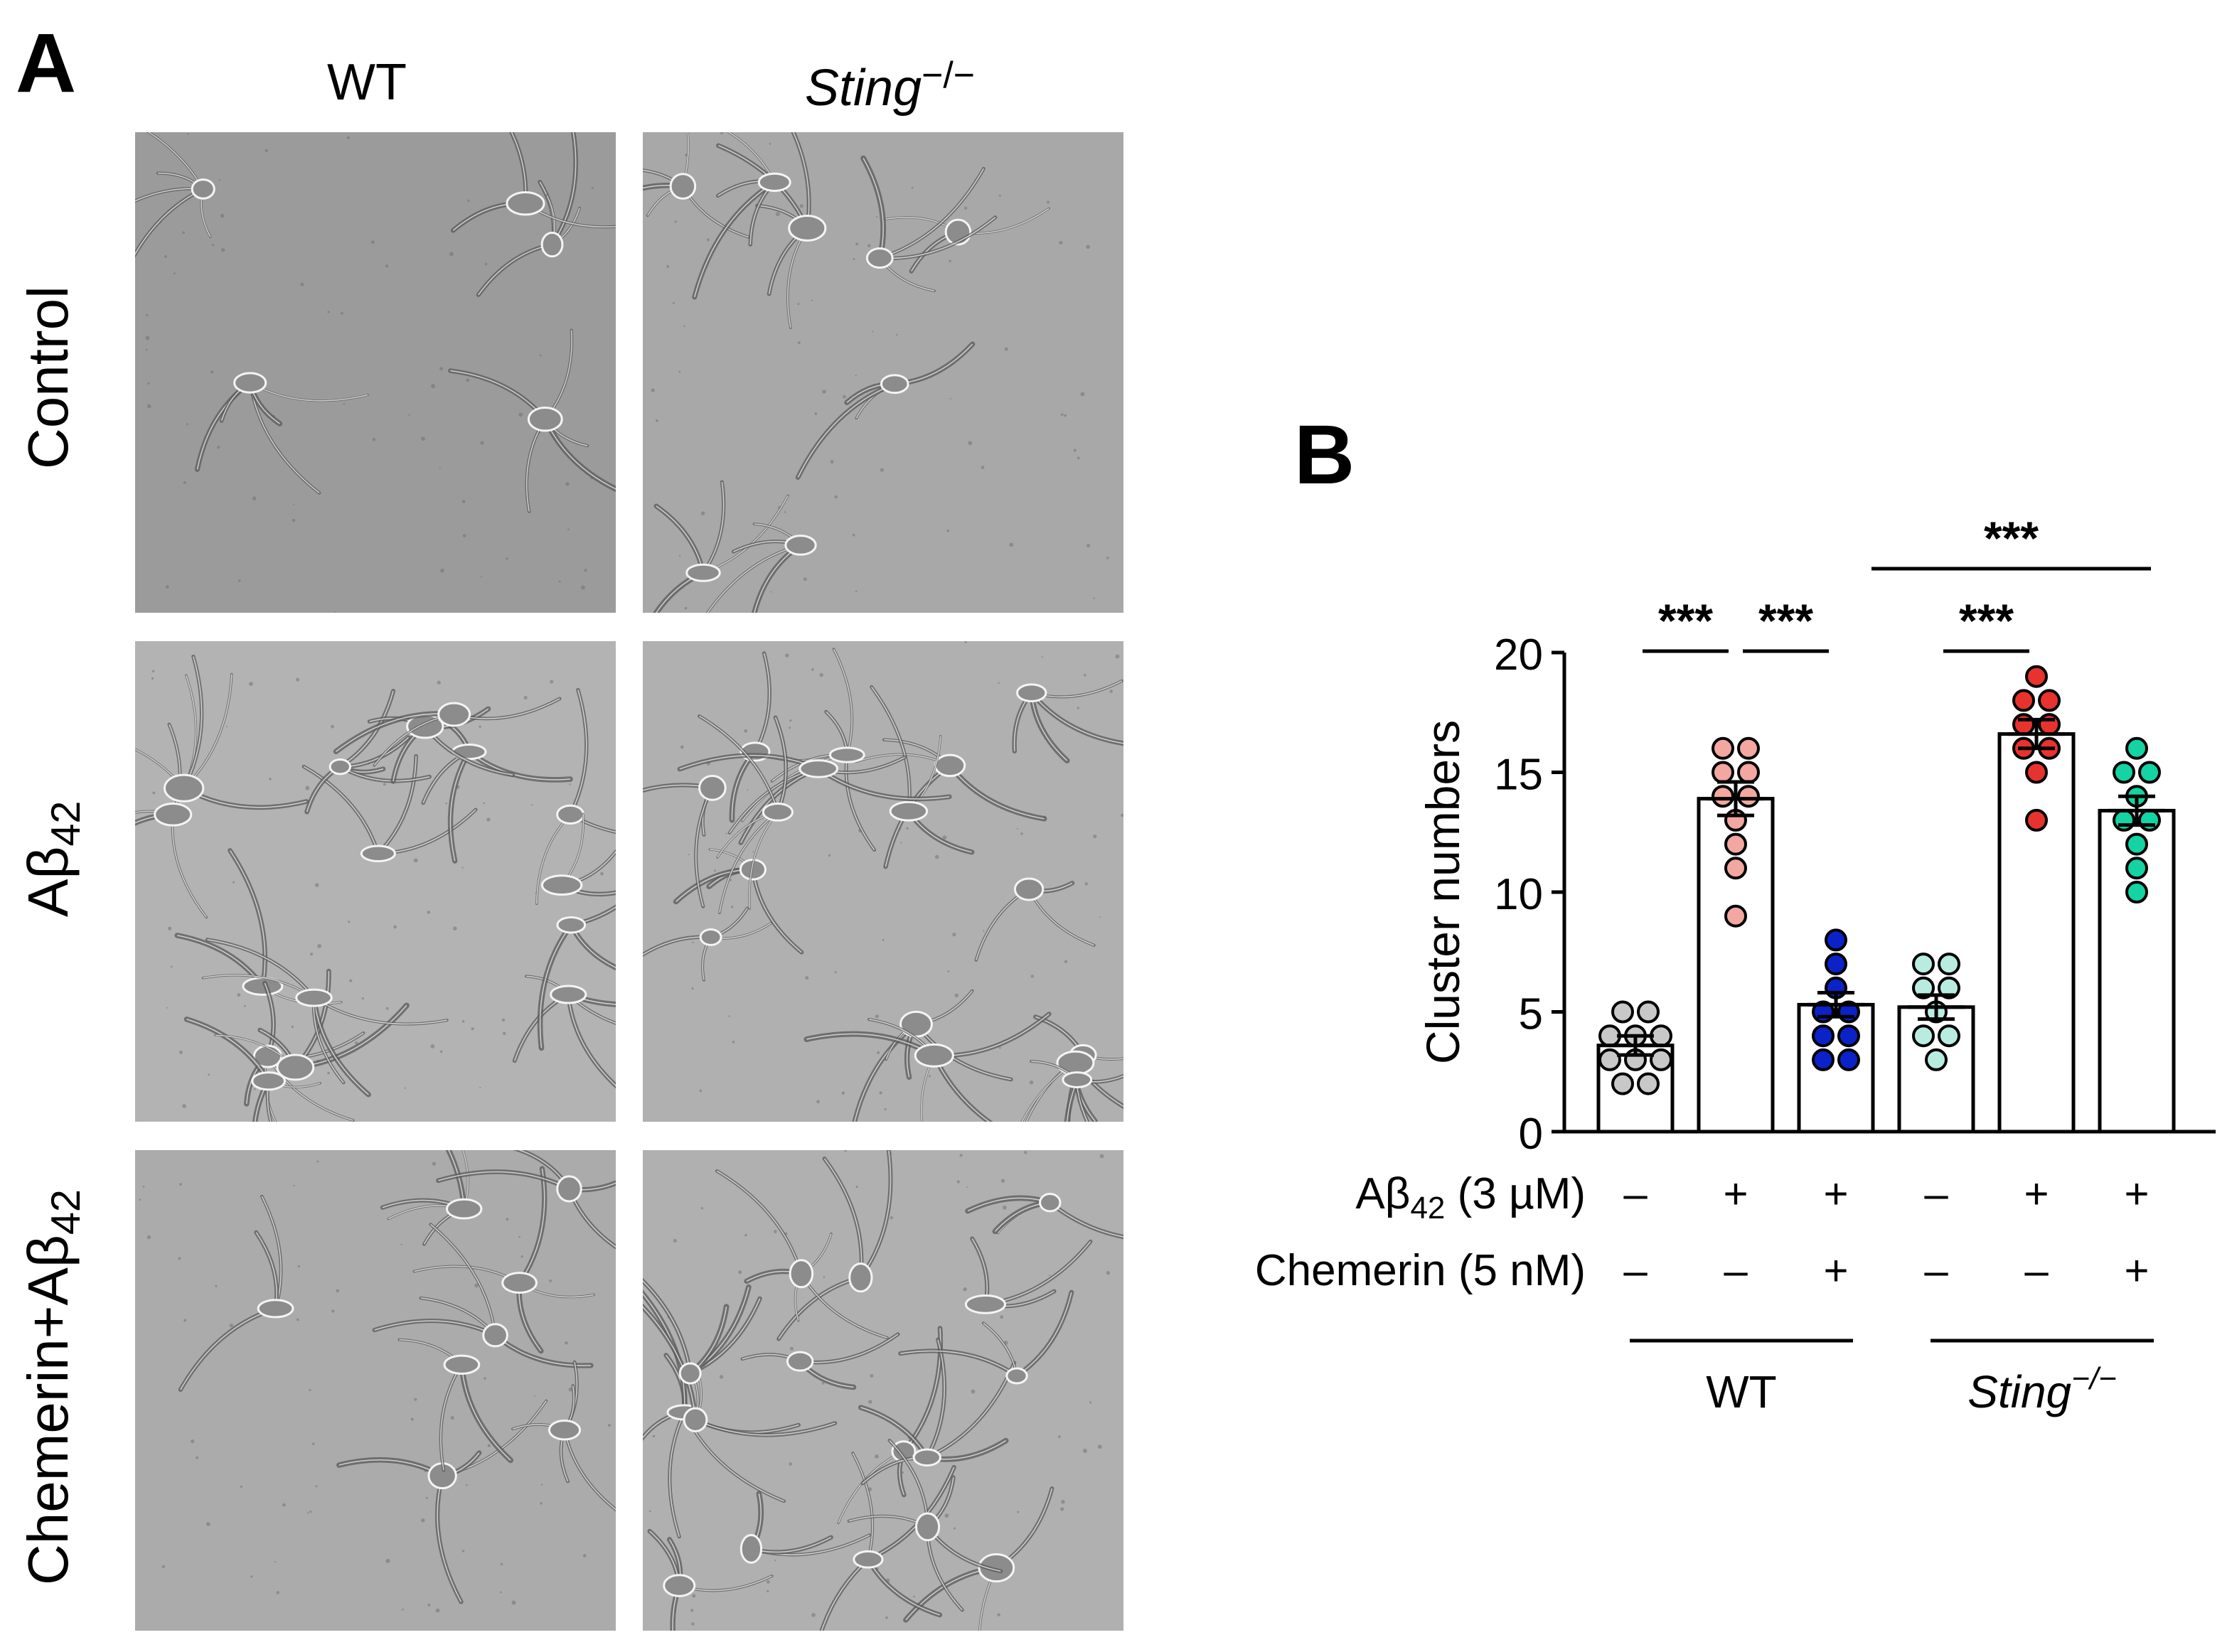 The height and width of the screenshot is (1652, 2232). Describe the element at coordinates (1442, 892) in the screenshot. I see `y-axis-label: Cluster numbers` at that location.